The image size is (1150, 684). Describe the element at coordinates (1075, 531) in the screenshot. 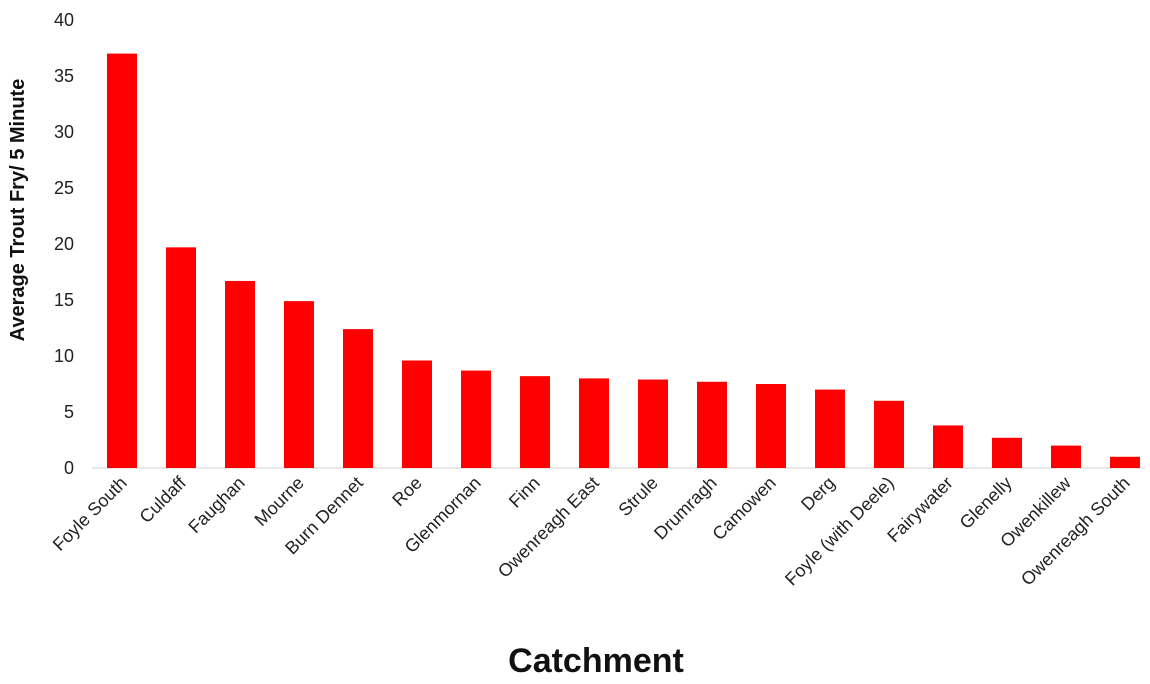

I see `x-tick-label: Owenreagh South` at that location.